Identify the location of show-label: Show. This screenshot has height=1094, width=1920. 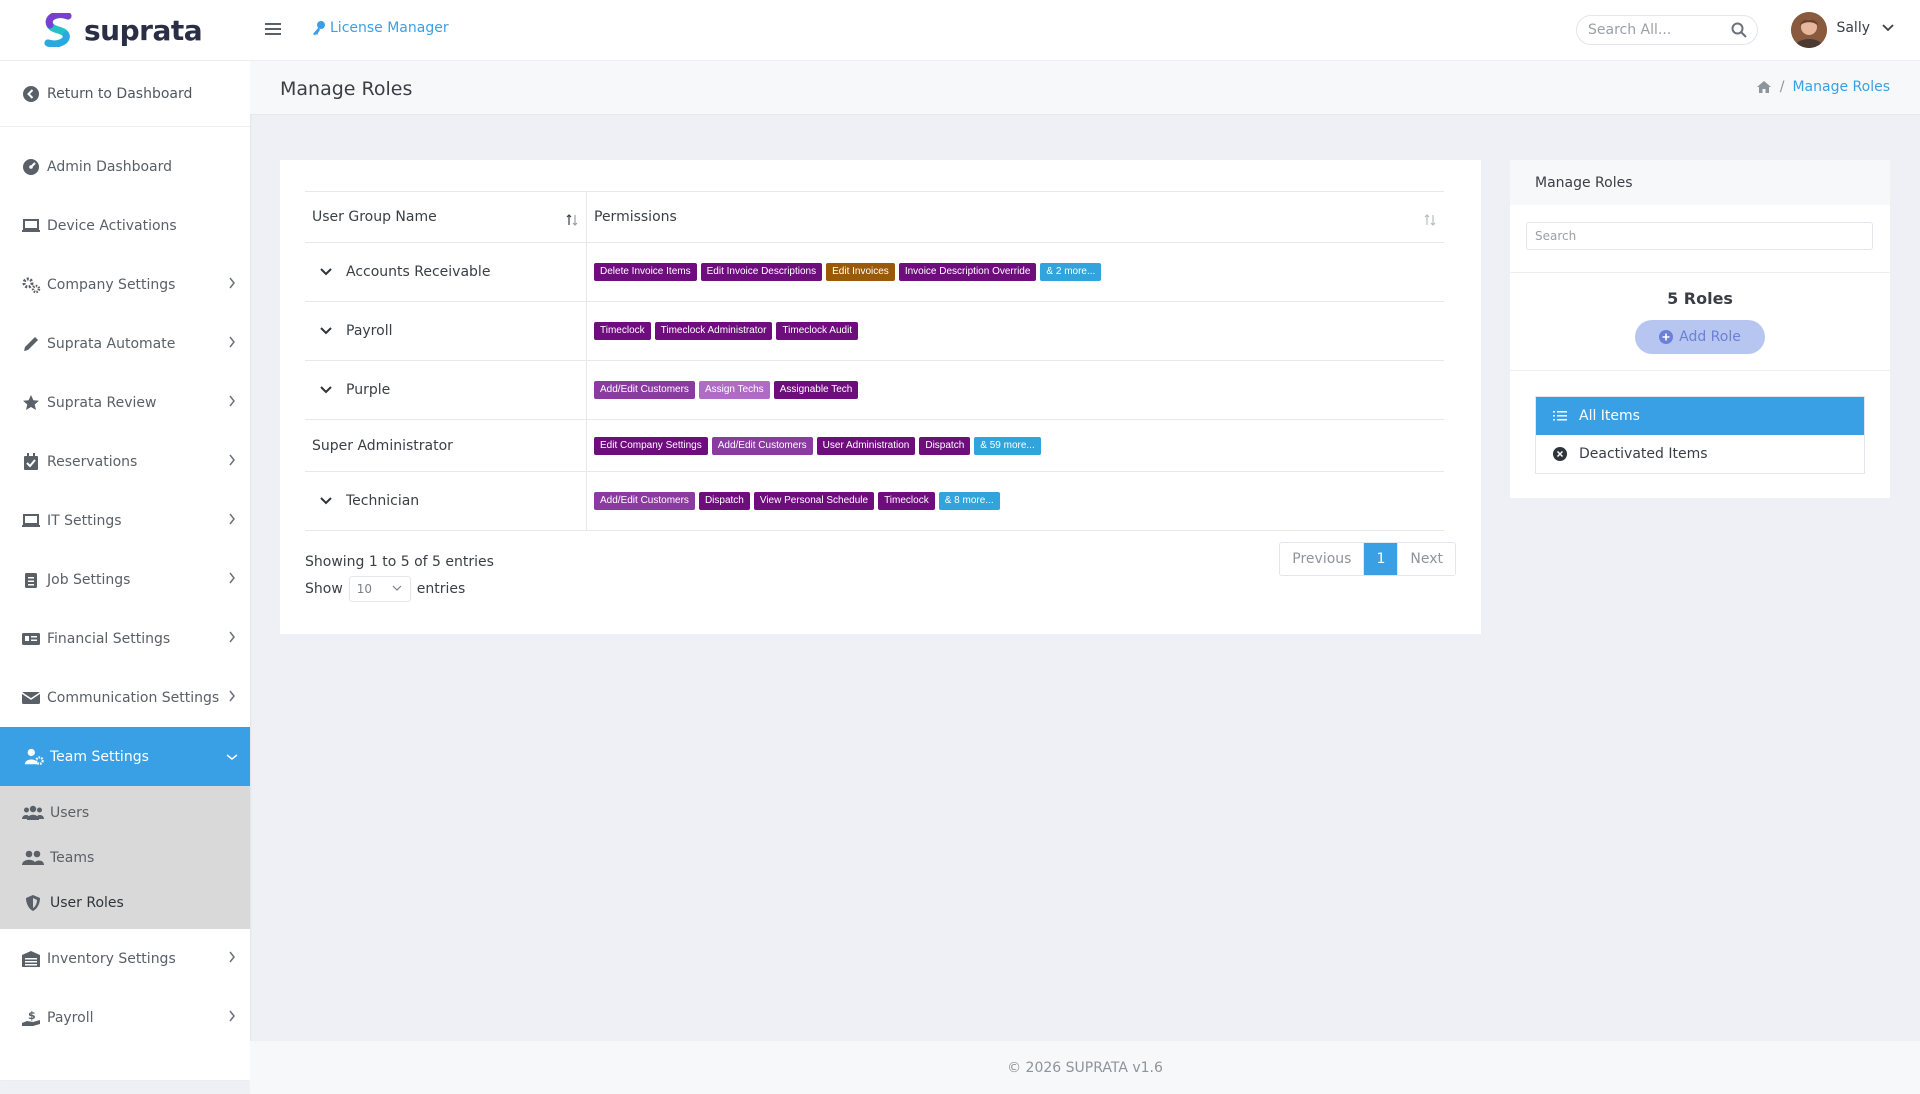
(324, 589).